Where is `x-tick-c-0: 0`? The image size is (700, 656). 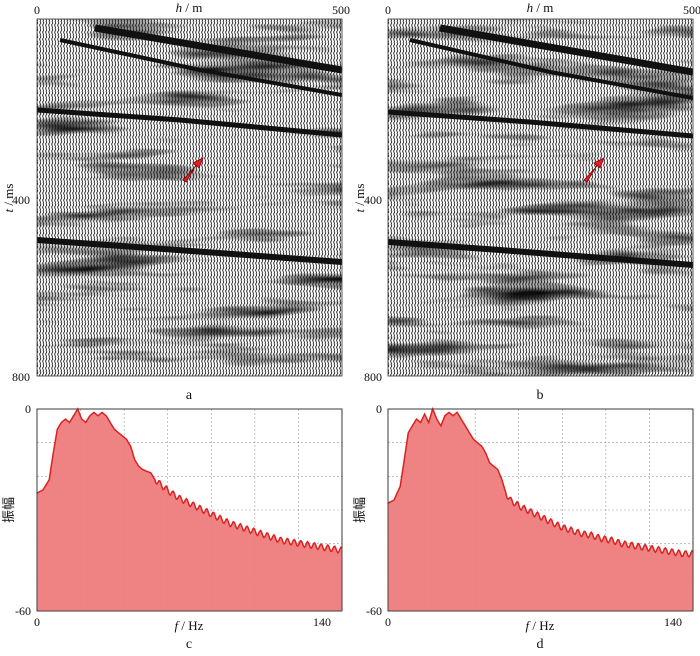
x-tick-c-0: 0 is located at coordinates (37, 622).